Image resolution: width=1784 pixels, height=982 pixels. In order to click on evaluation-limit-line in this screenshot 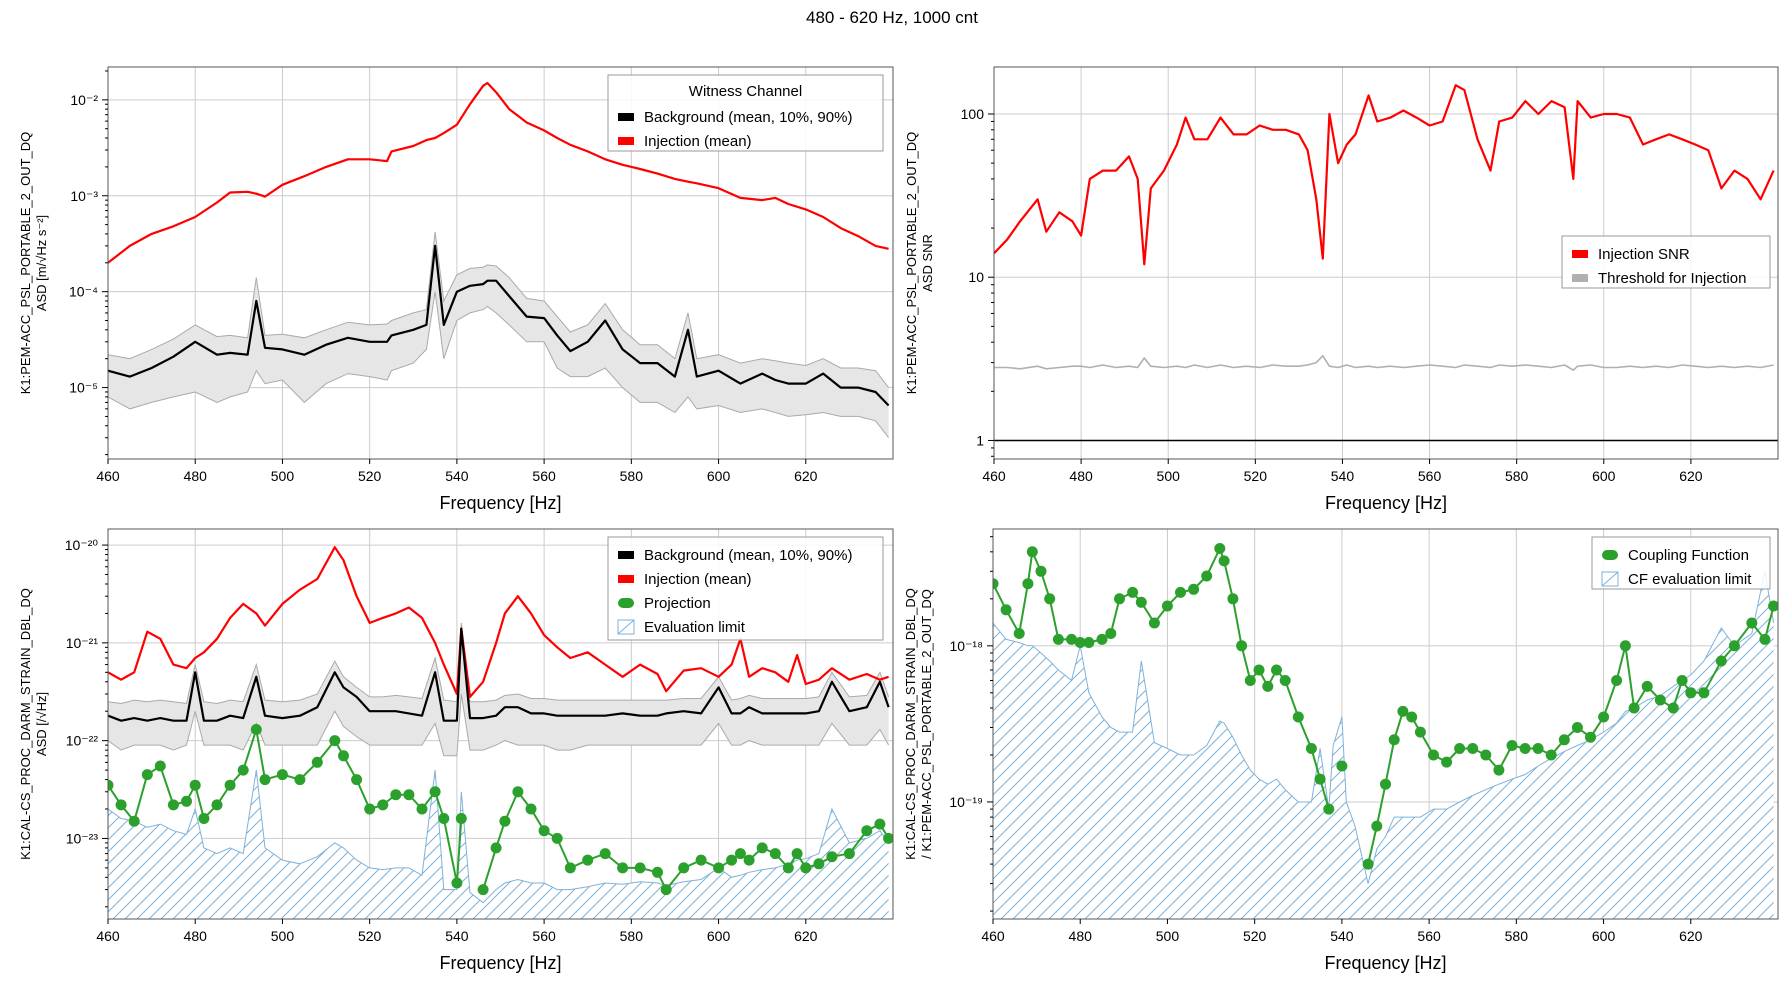, I will do `click(1384, 727)`.